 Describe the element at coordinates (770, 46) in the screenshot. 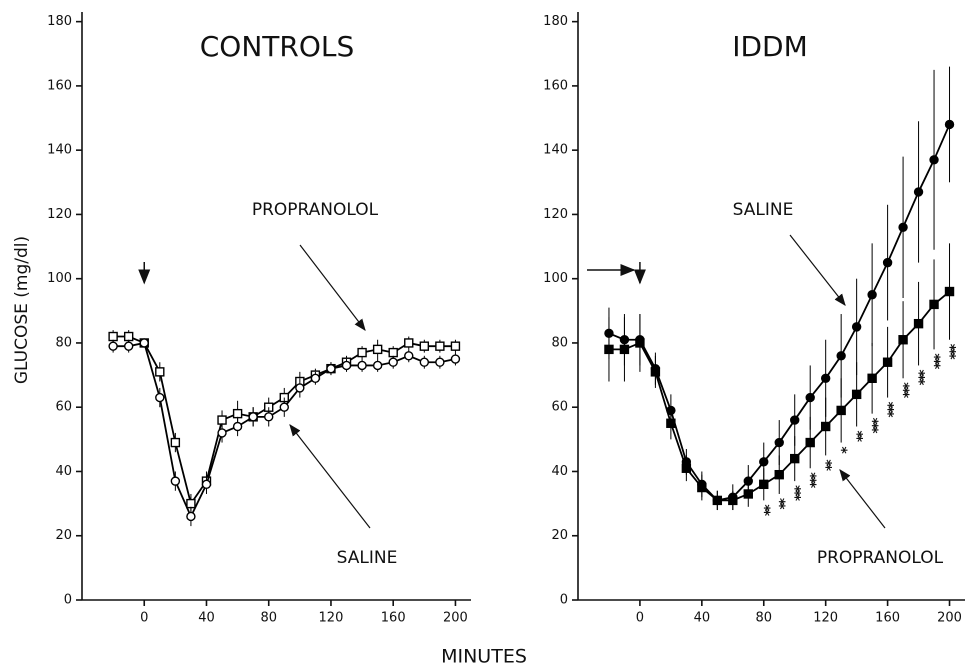

I see `panel-title: IDDM` at that location.